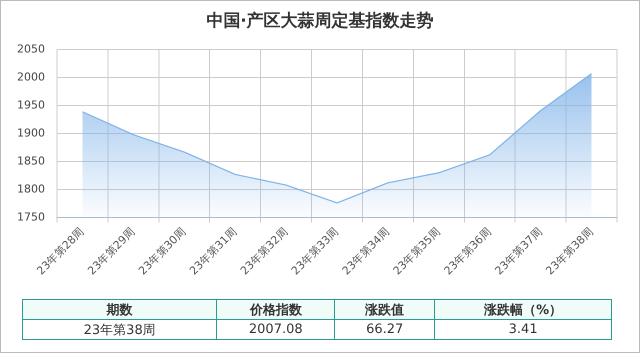 This screenshot has width=640, height=353. What do you see at coordinates (119, 310) in the screenshot?
I see `text: 期数` at bounding box center [119, 310].